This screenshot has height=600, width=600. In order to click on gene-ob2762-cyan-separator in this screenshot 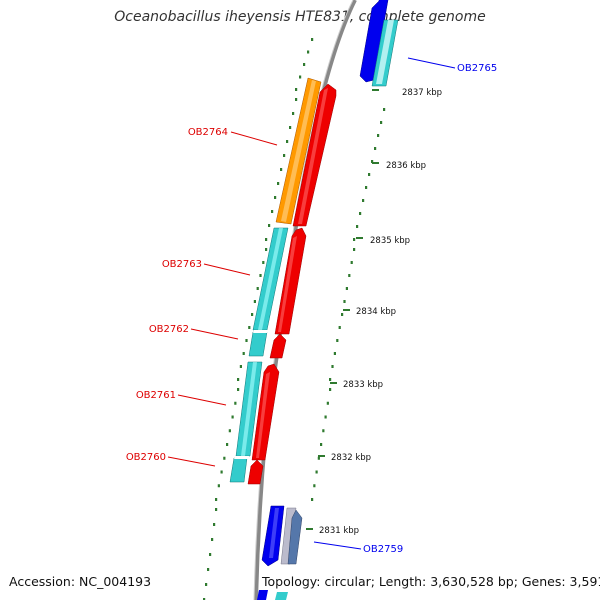, I will do `click(260, 331)`.